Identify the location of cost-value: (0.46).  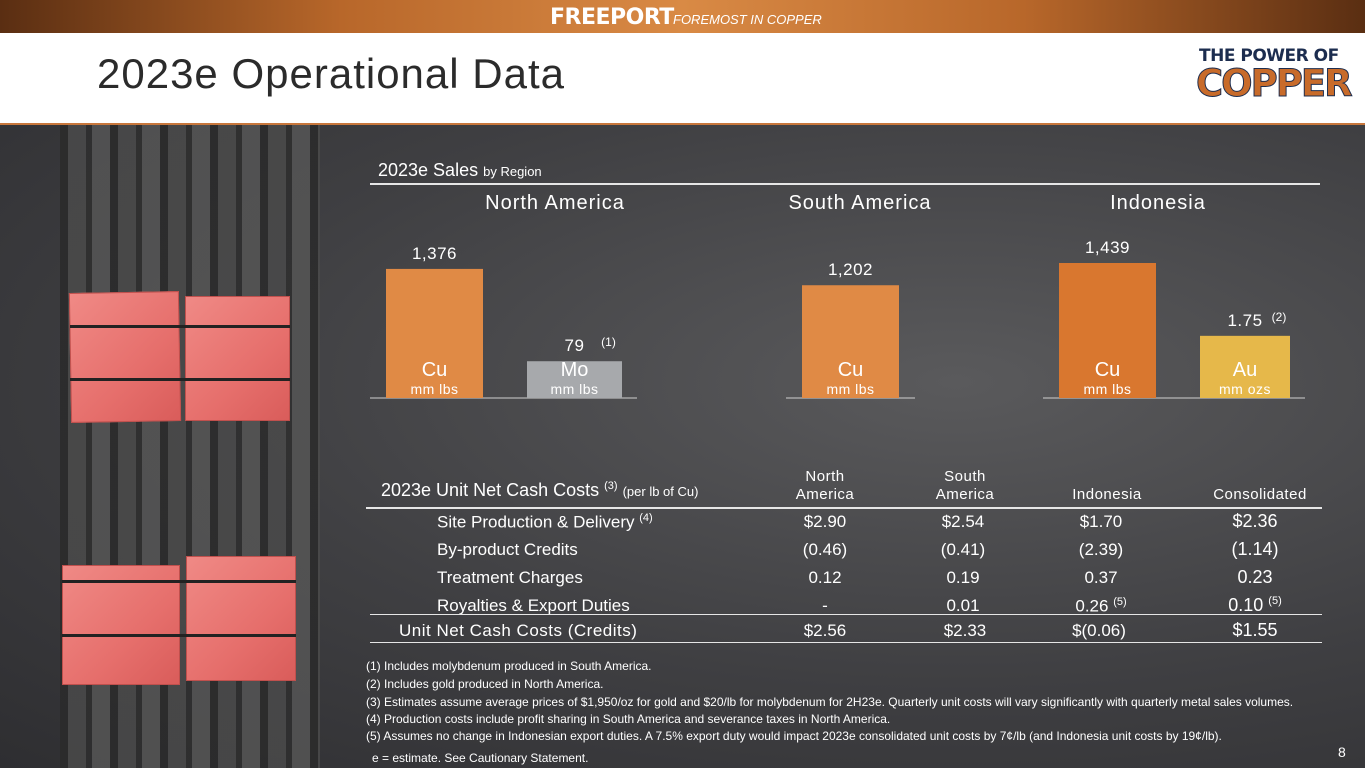
(825, 549).